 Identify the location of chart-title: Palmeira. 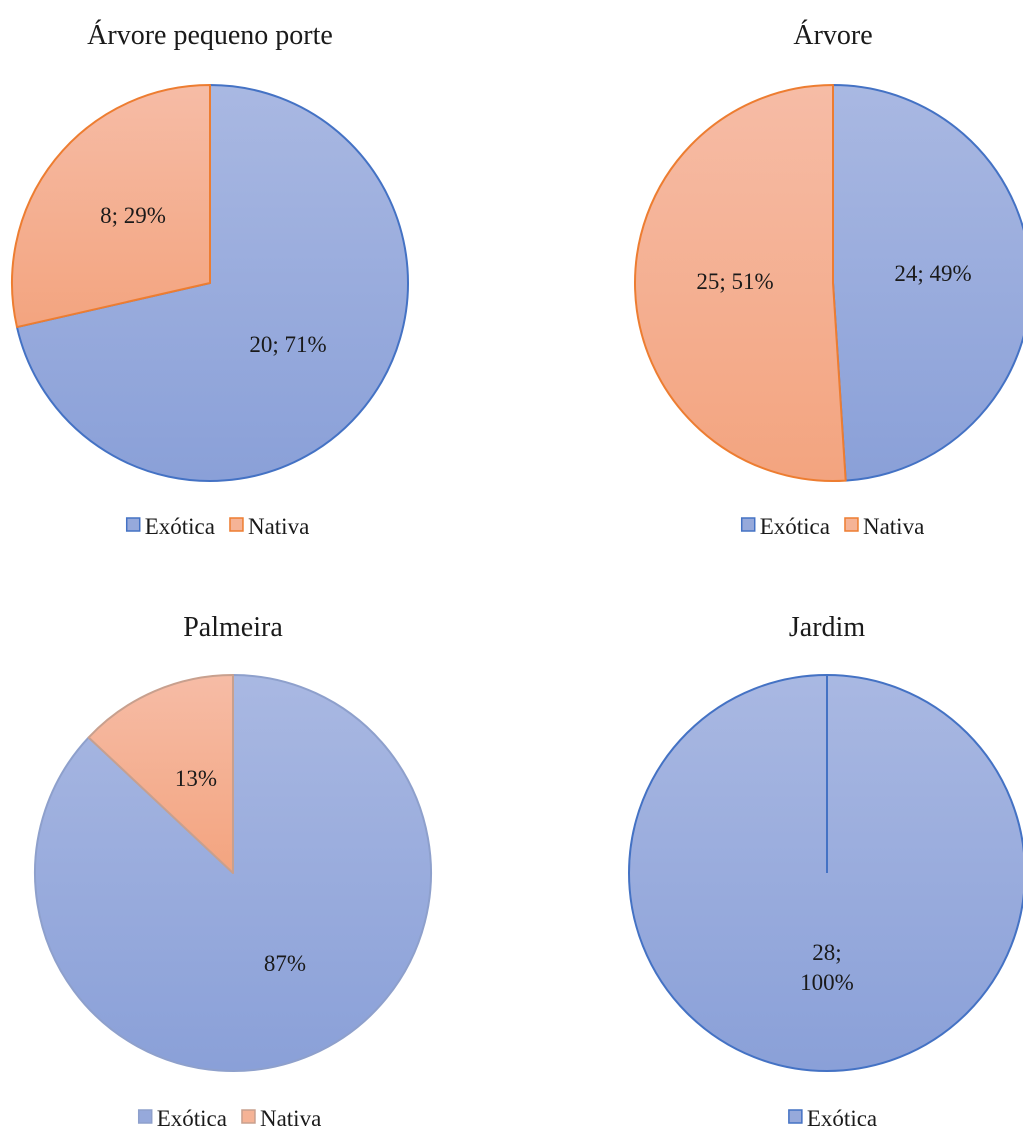
(233, 627).